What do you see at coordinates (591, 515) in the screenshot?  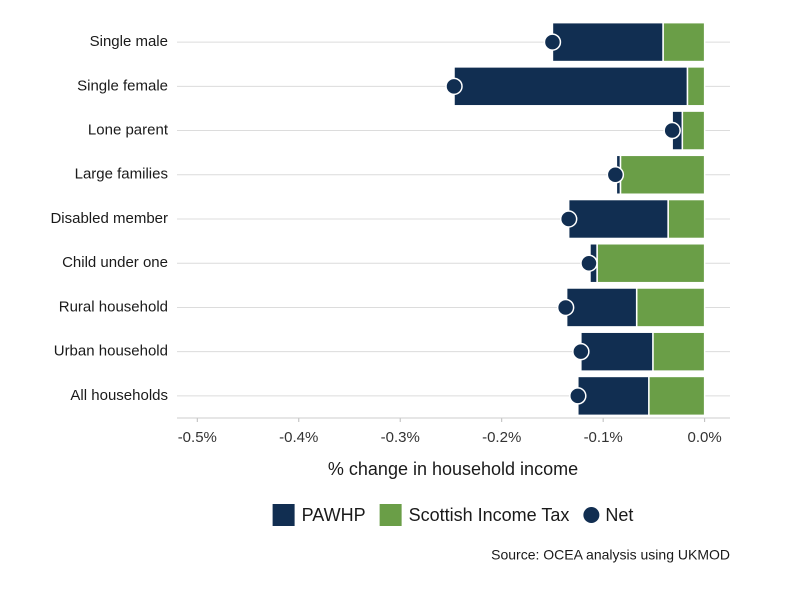 I see `legend-marker` at bounding box center [591, 515].